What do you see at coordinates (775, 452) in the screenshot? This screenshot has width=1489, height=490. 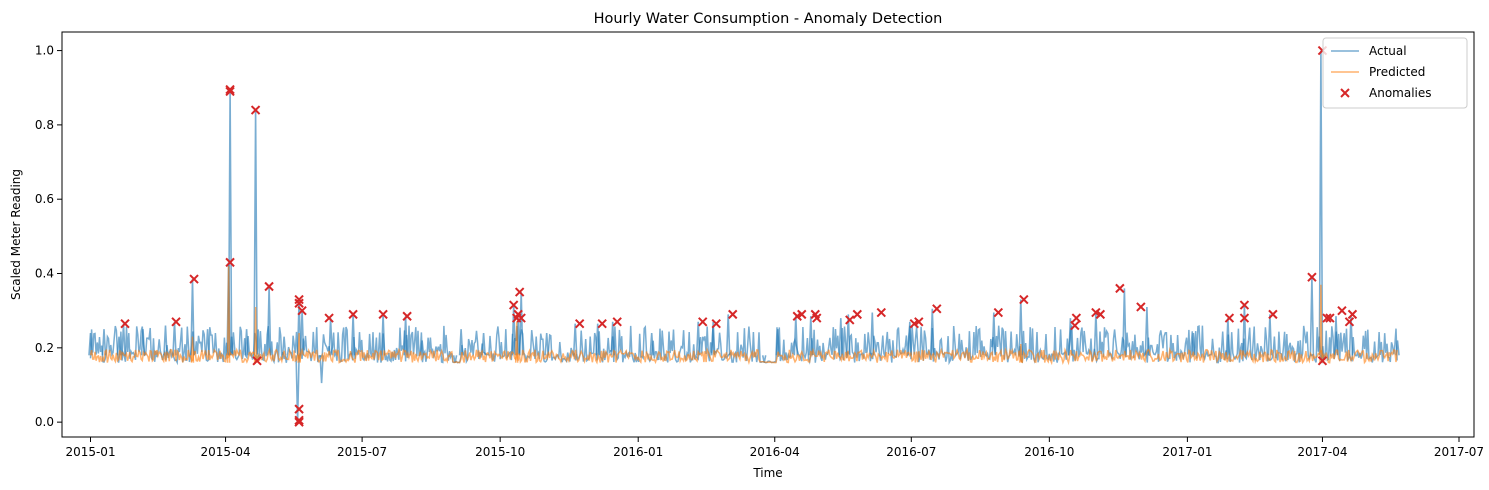 I see `x-tick-label-5: 2016-04` at bounding box center [775, 452].